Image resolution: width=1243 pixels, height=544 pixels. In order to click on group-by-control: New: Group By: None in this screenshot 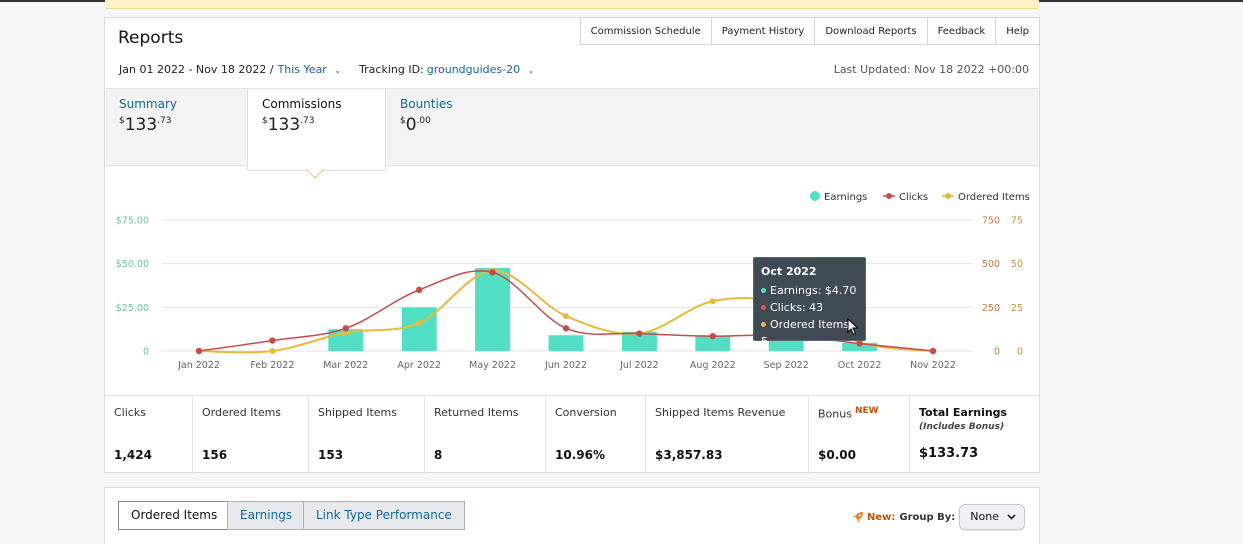, I will do `click(938, 517)`.